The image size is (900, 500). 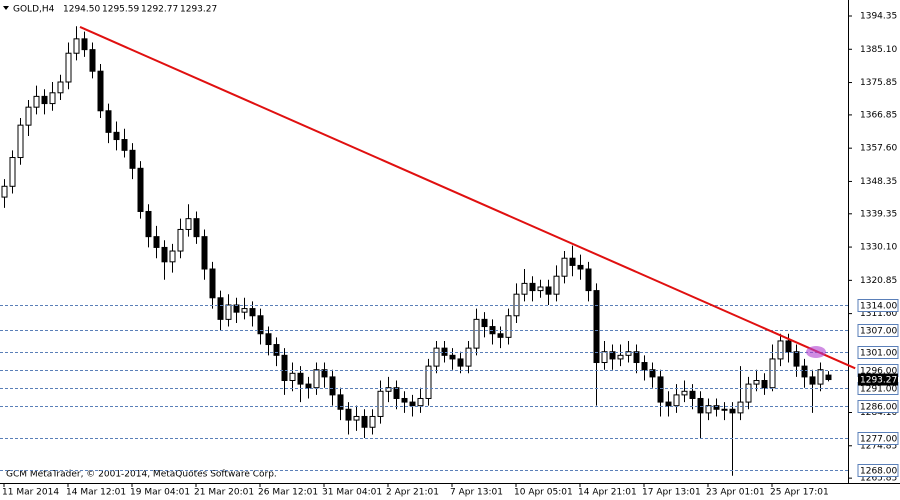 What do you see at coordinates (878, 149) in the screenshot?
I see `y-tick-label: 1357.60` at bounding box center [878, 149].